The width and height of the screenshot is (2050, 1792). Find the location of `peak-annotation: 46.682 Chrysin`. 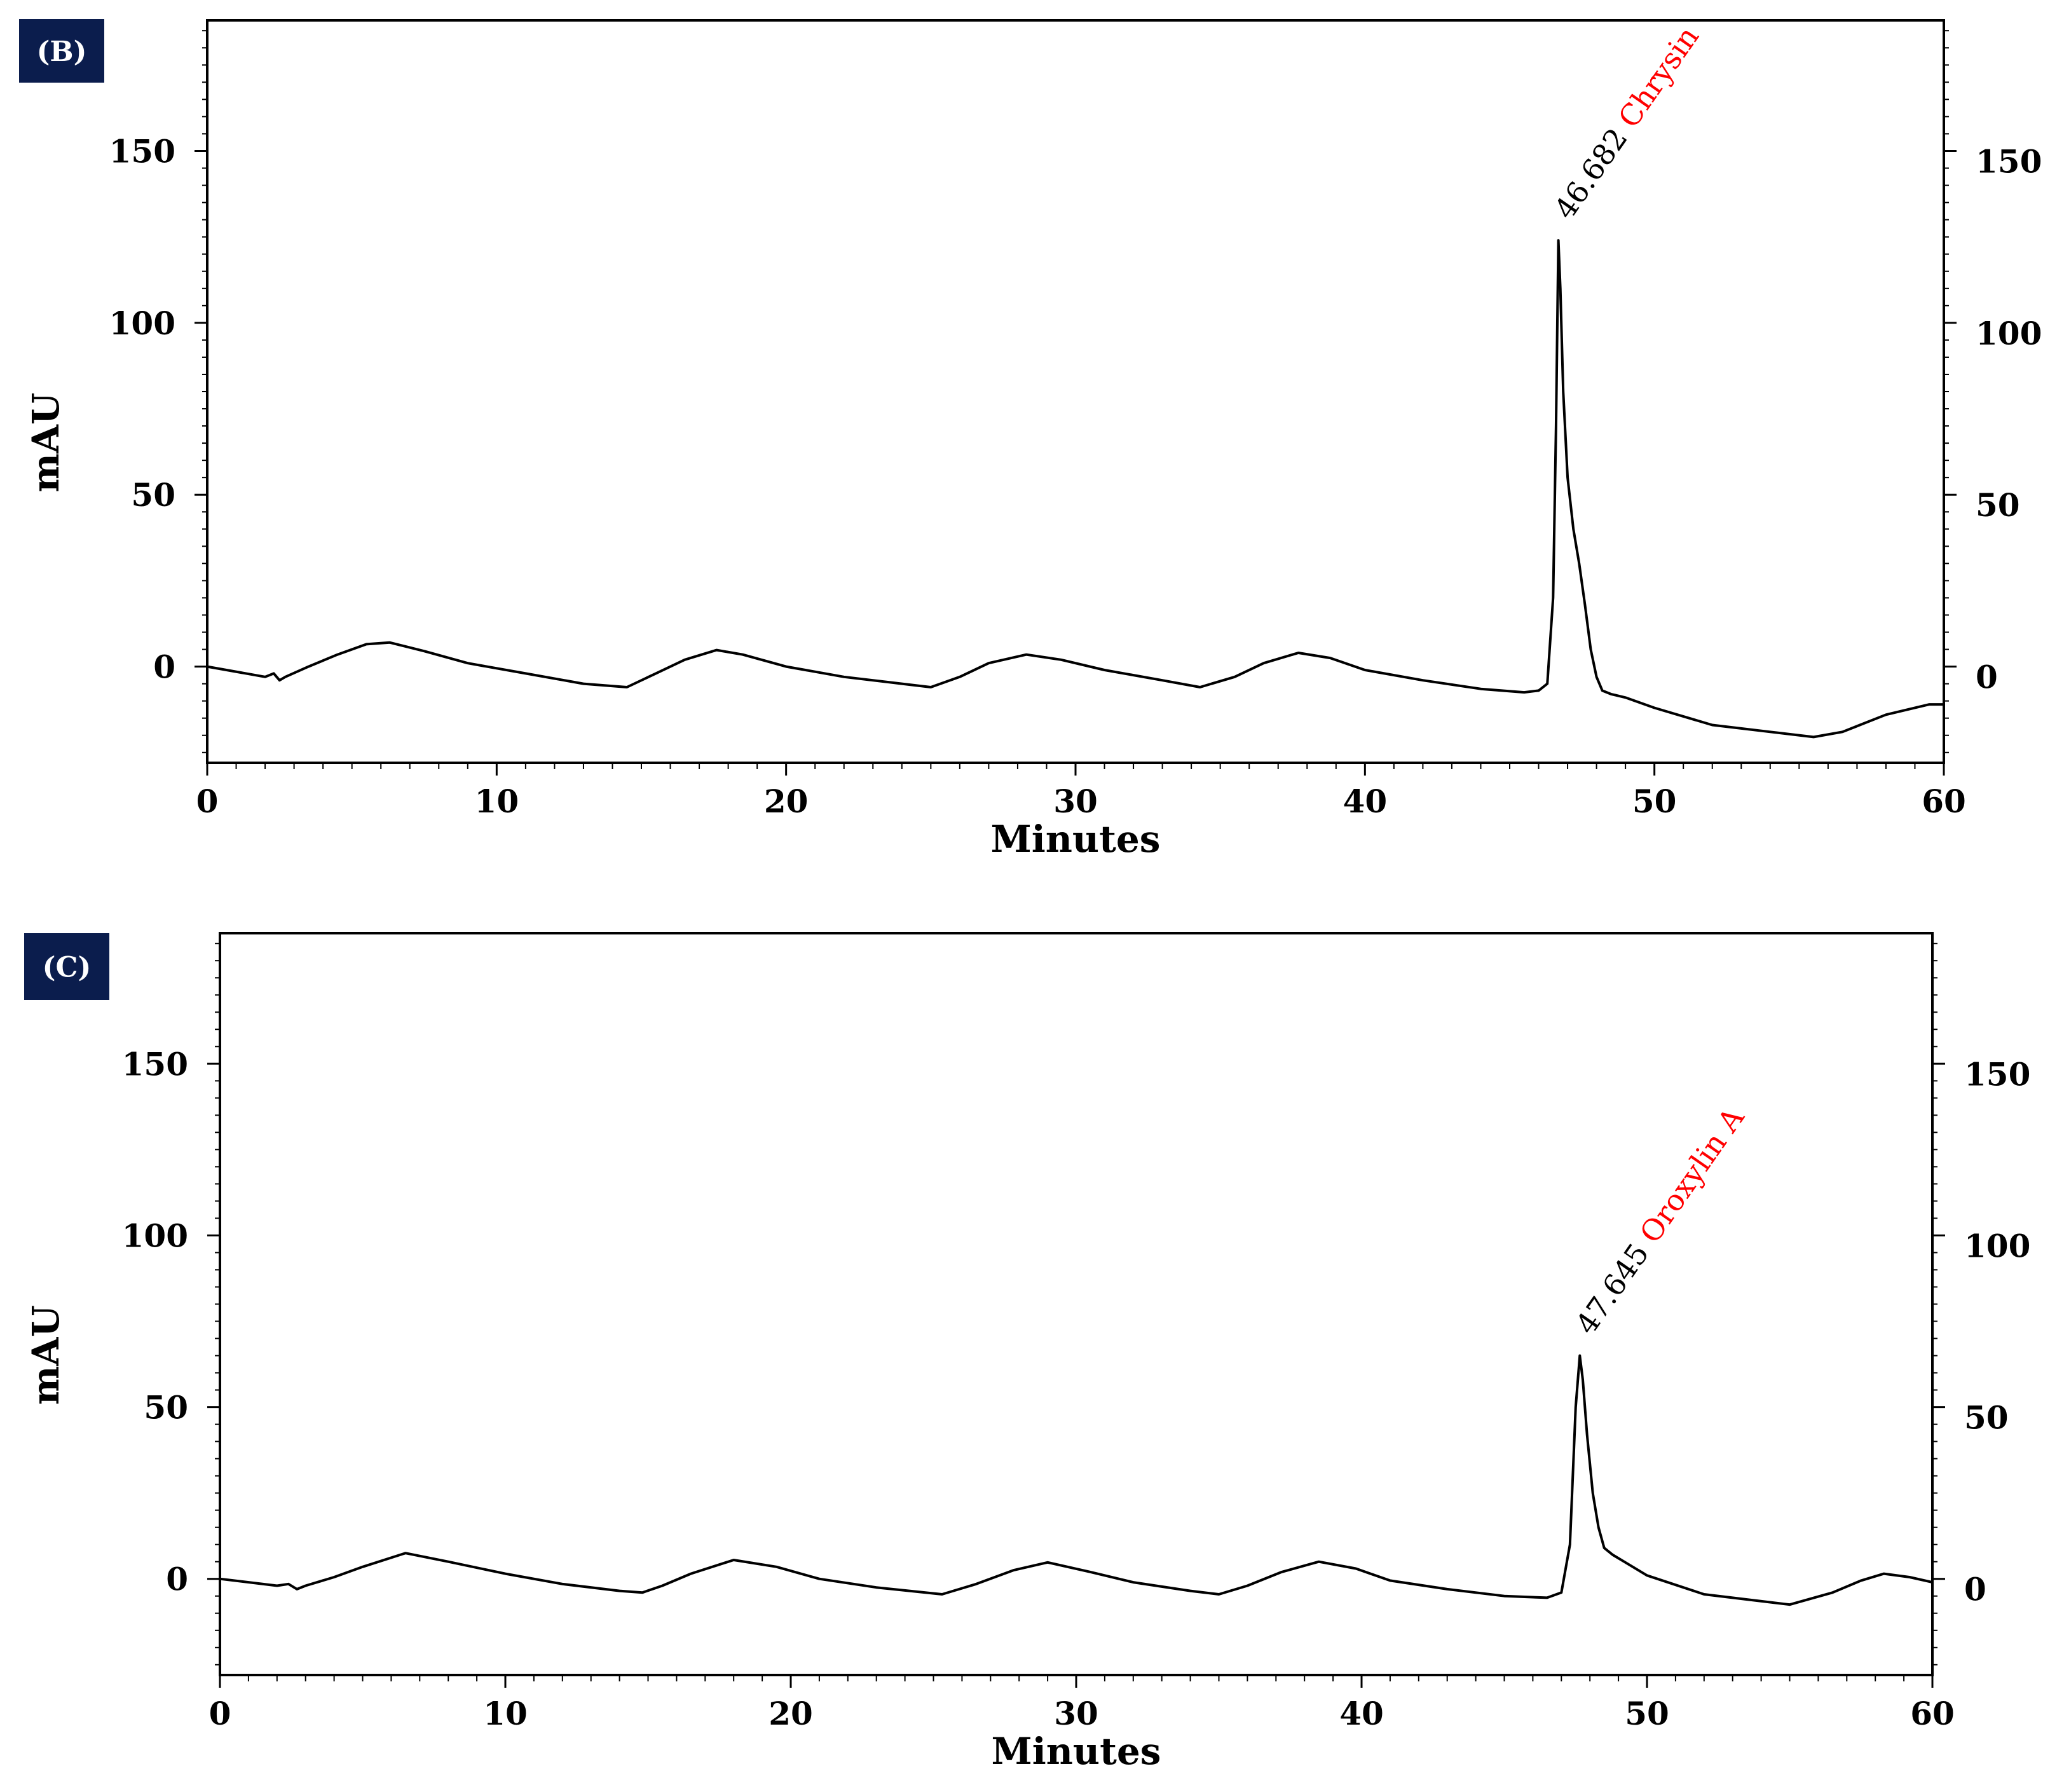

peak-annotation: 46.682 Chrysin is located at coordinates (1626, 123).